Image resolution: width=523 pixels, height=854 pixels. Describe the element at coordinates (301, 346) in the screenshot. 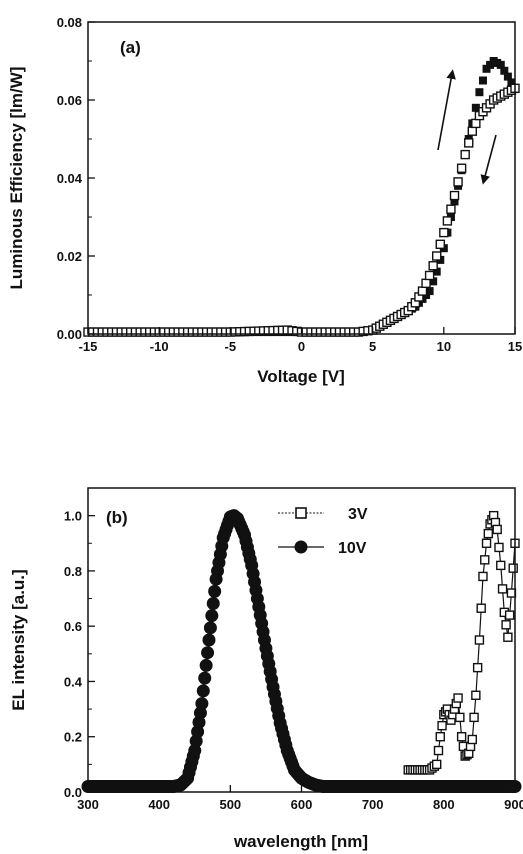

I see `chart-a-xtick-label: 0` at that location.